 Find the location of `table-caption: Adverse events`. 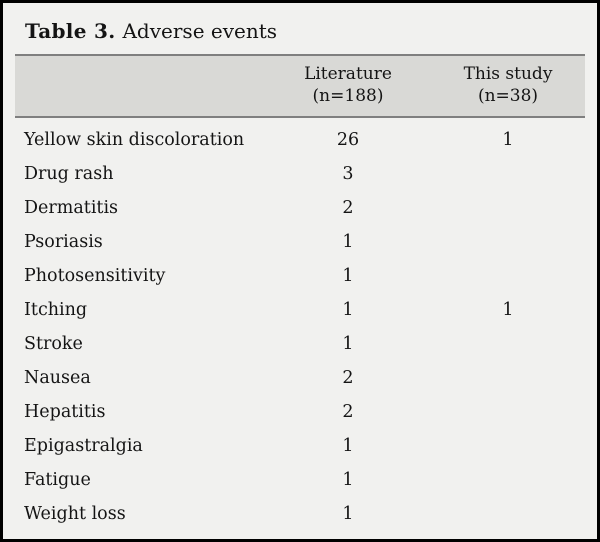

table-caption: Adverse events is located at coordinates (200, 31).